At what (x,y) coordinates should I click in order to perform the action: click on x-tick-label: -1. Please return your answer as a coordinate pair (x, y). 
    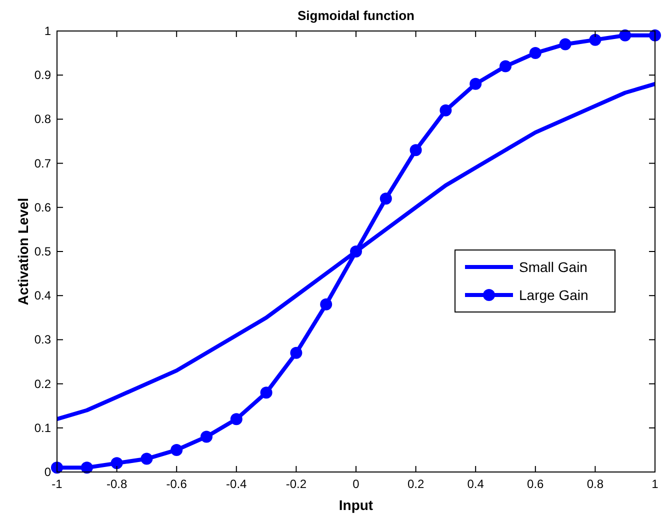
    Looking at the image, I should click on (57, 484).